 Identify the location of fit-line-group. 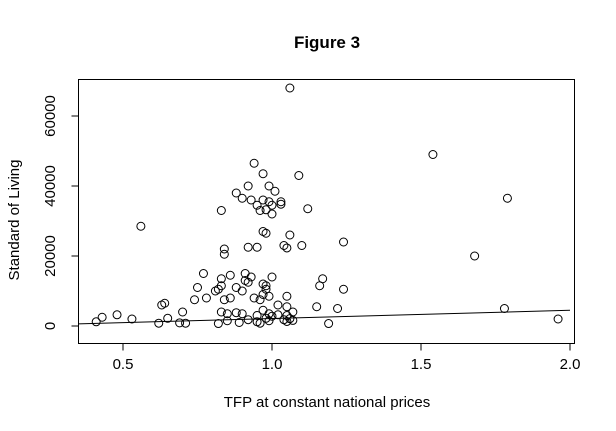
(324, 317).